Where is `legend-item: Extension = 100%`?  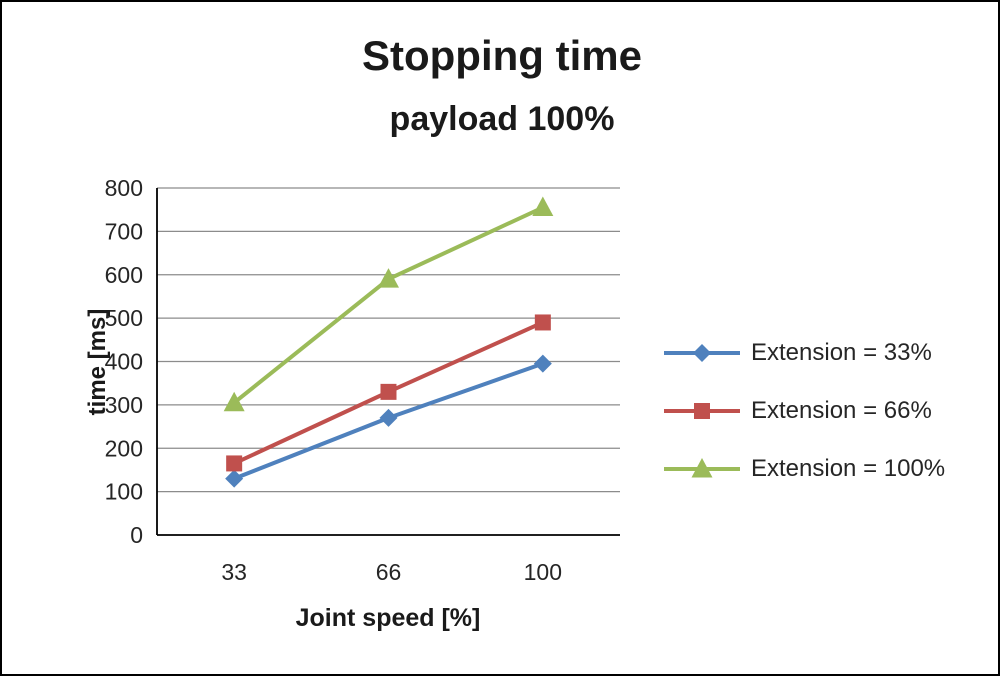
legend-item: Extension = 100% is located at coordinates (803, 469).